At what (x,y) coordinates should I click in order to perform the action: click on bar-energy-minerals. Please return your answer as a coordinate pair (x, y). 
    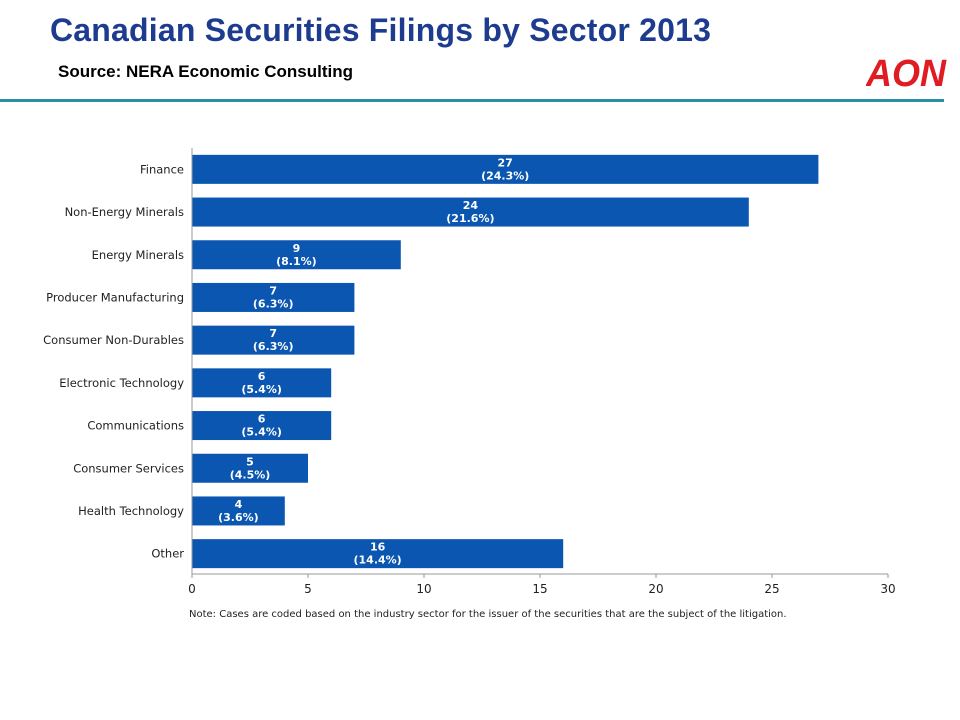
    Looking at the image, I should click on (296, 255).